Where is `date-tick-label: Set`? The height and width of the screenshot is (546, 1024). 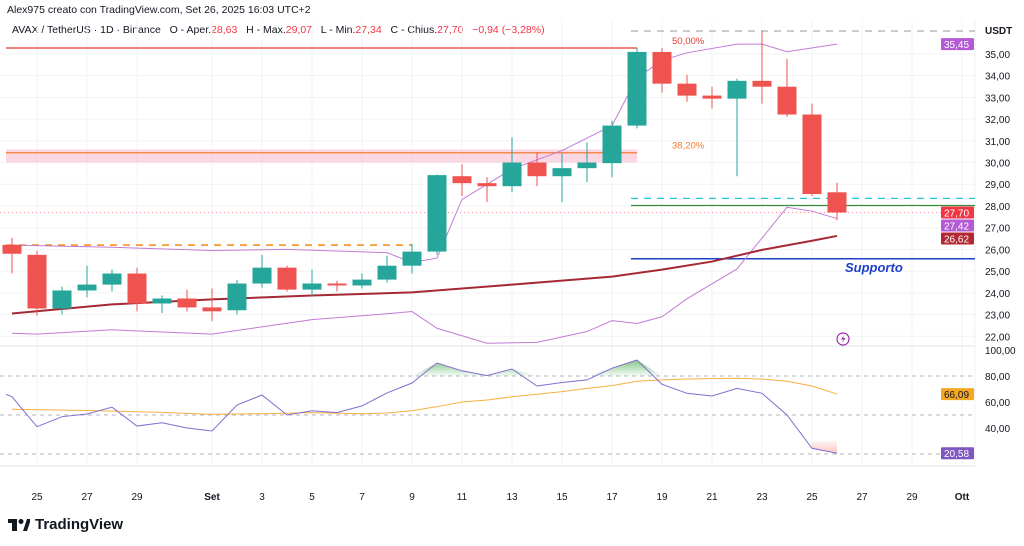
date-tick-label: Set is located at coordinates (212, 497).